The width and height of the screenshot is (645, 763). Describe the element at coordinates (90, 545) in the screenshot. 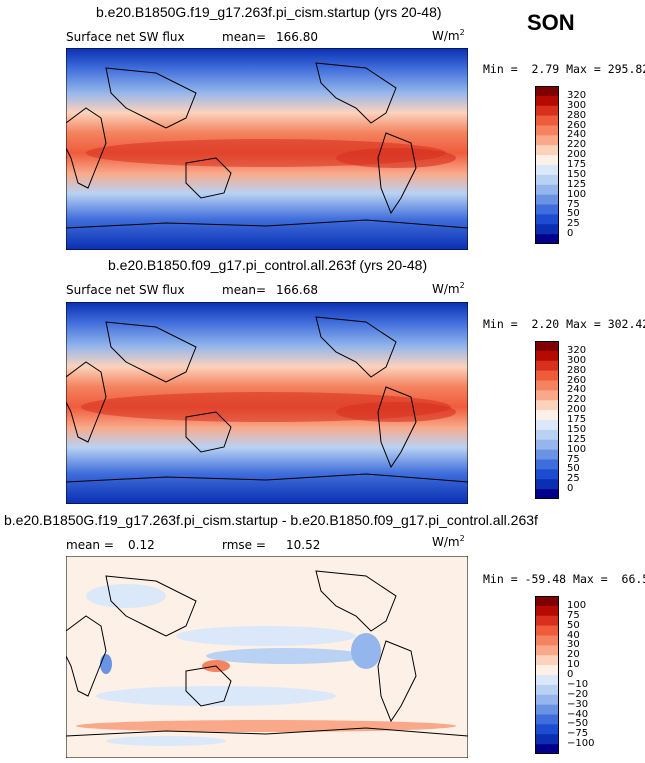

I see `panel-3-mean-label: mean =` at that location.